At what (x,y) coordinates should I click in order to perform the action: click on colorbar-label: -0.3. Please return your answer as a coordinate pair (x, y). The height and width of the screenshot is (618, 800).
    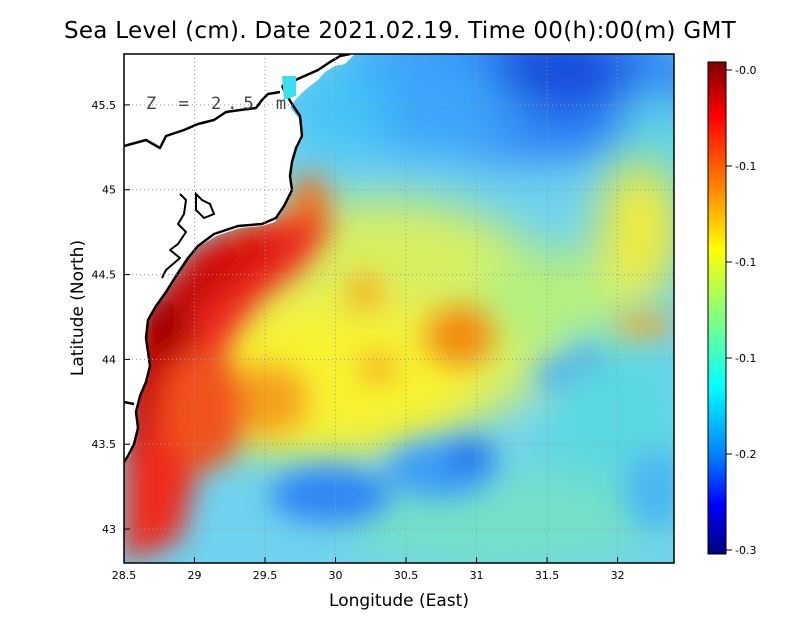
    Looking at the image, I should click on (745, 550).